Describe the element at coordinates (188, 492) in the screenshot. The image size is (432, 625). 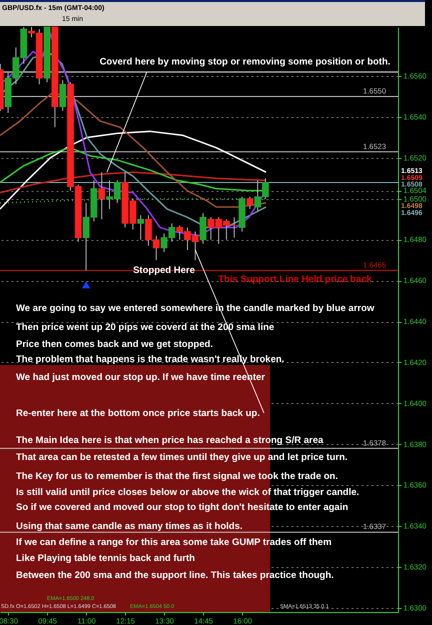
I see `annotation: Is still valid until price closes below or above the wick of that trigger candle.` at that location.